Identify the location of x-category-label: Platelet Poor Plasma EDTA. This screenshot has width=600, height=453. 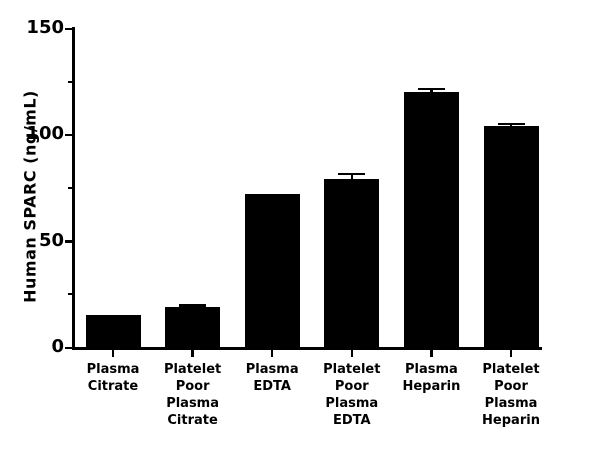
(352, 395).